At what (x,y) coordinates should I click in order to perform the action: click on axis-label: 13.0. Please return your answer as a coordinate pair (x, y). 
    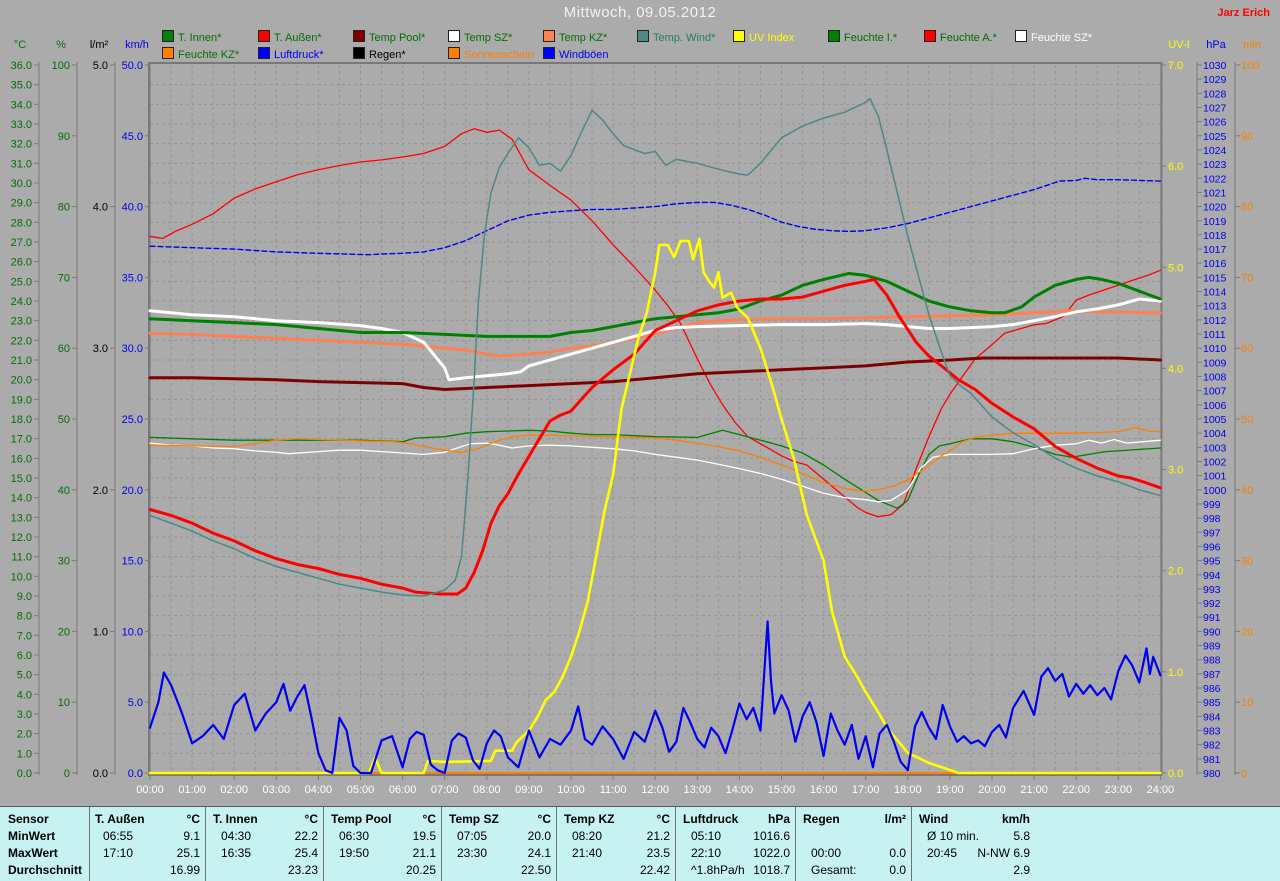
    Looking at the image, I should click on (21, 518).